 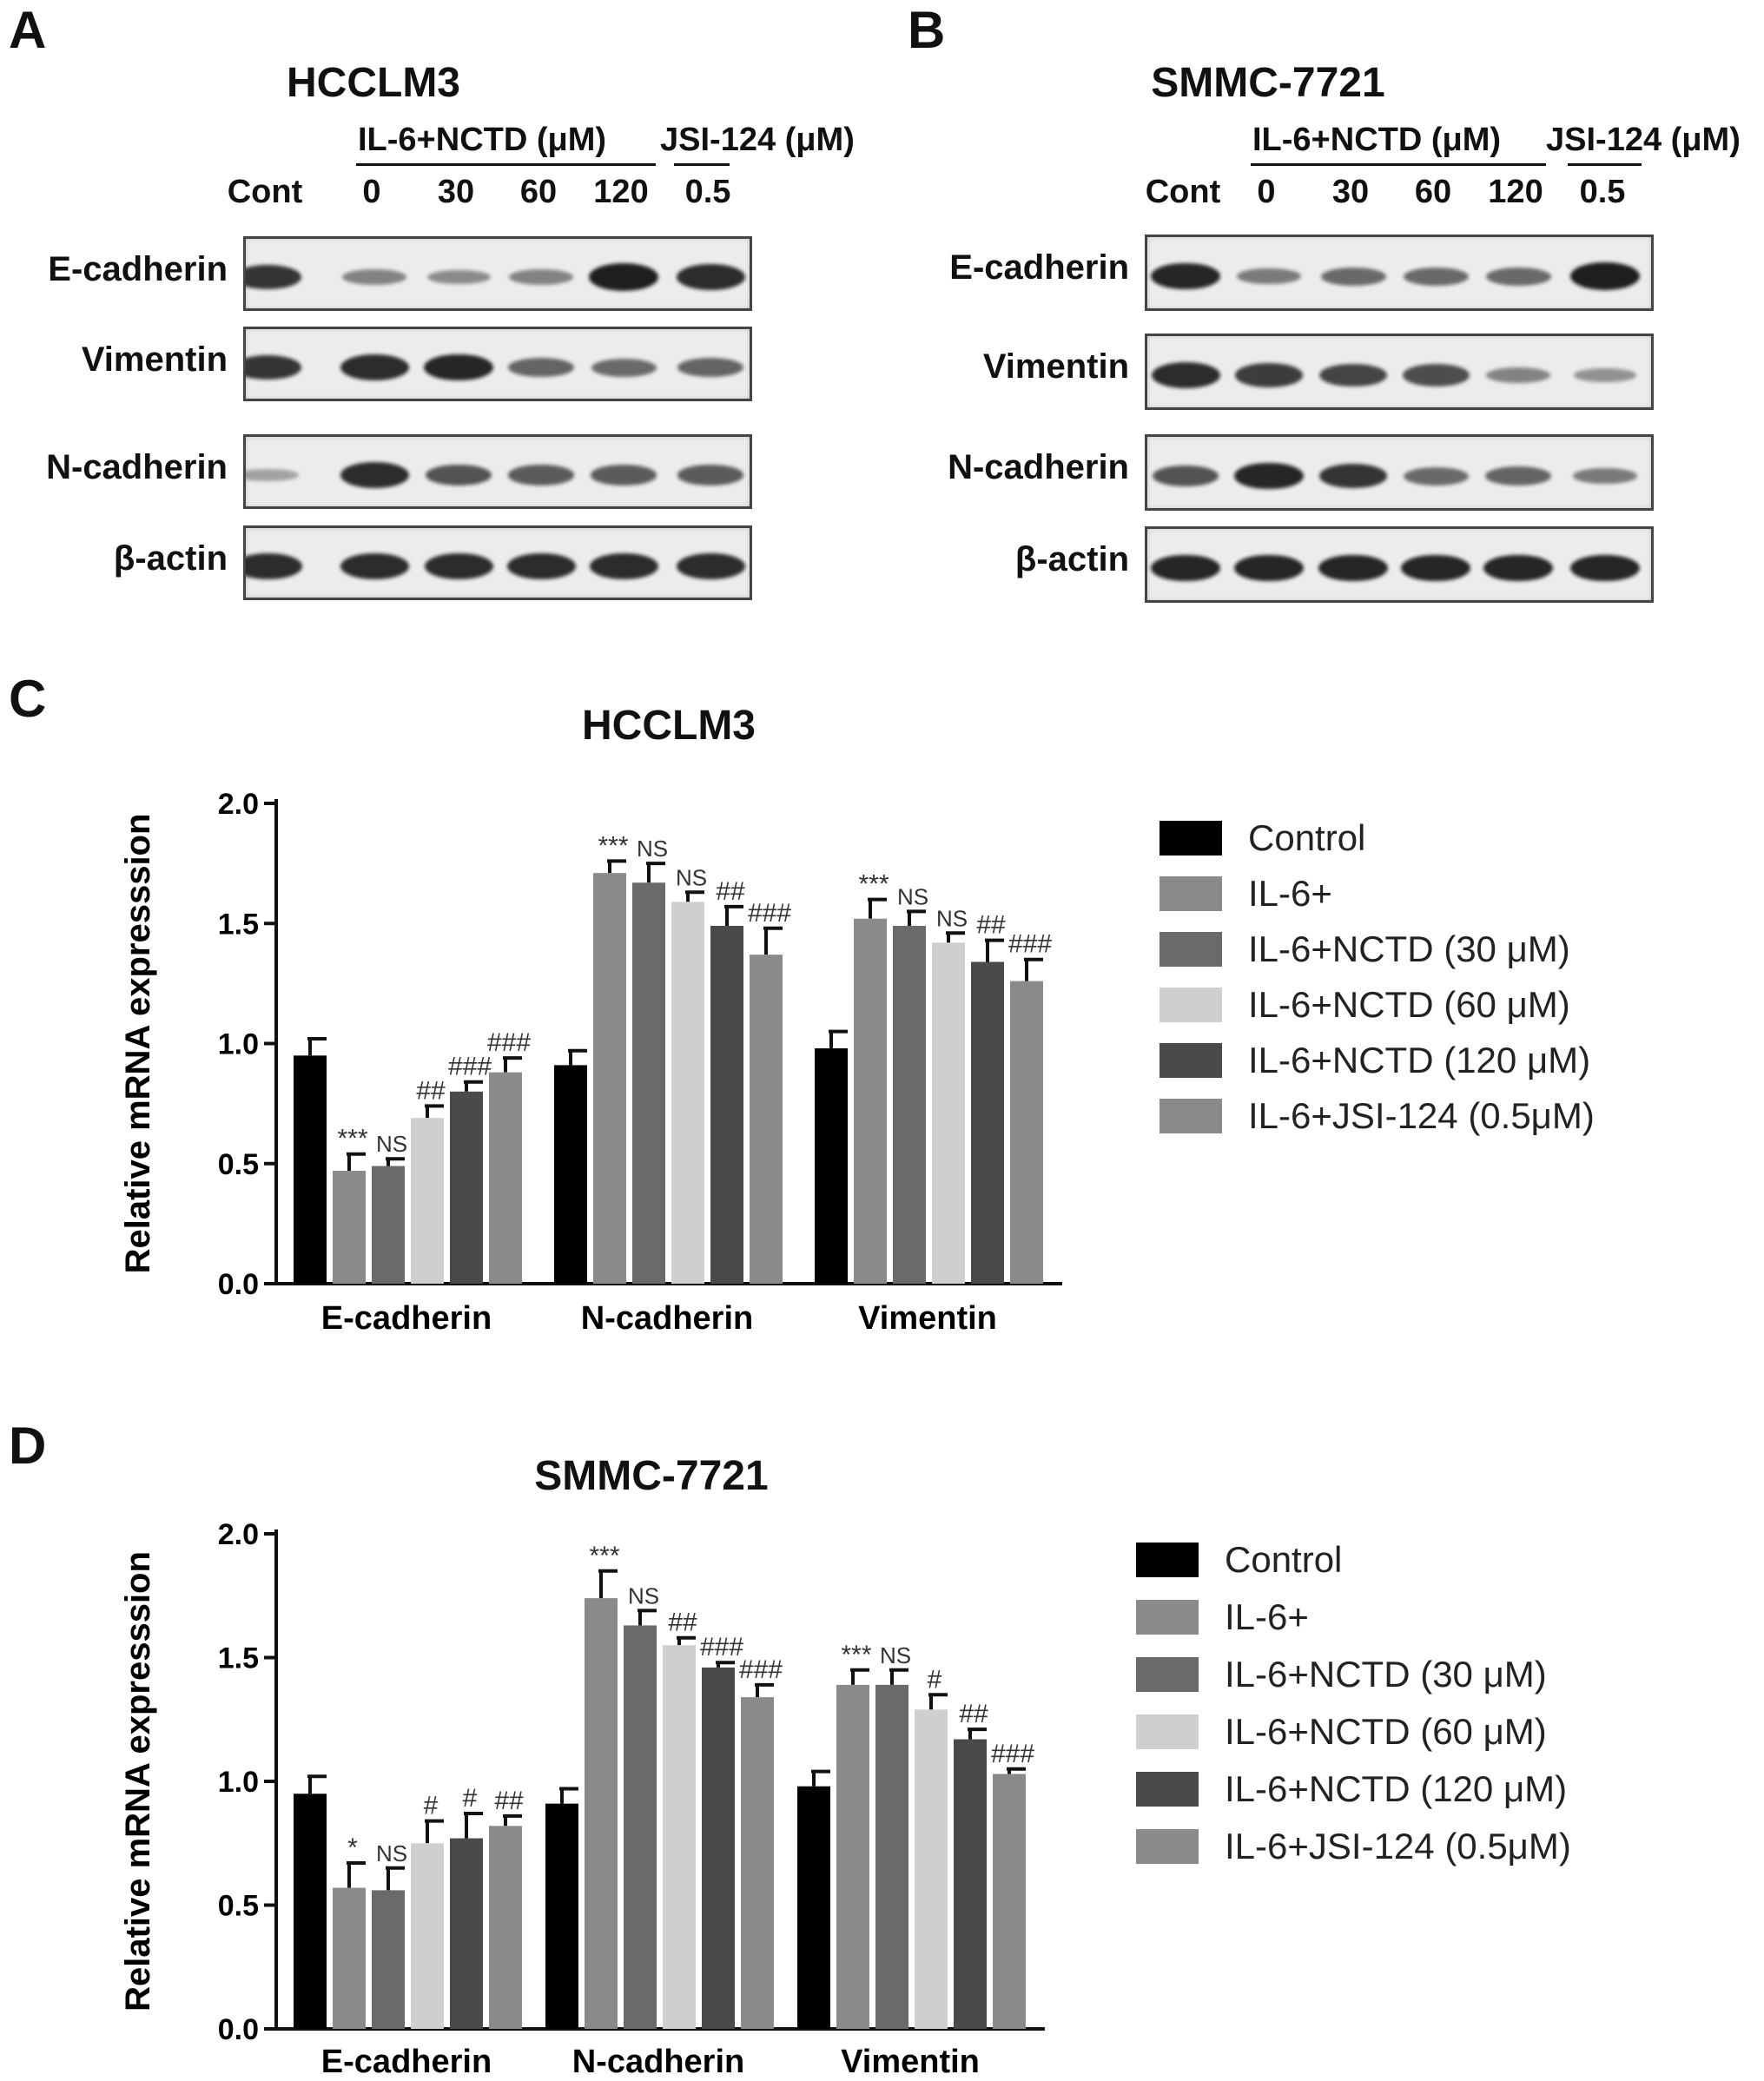 What do you see at coordinates (702, 164) in the screenshot?
I see `group-underline-jsi` at bounding box center [702, 164].